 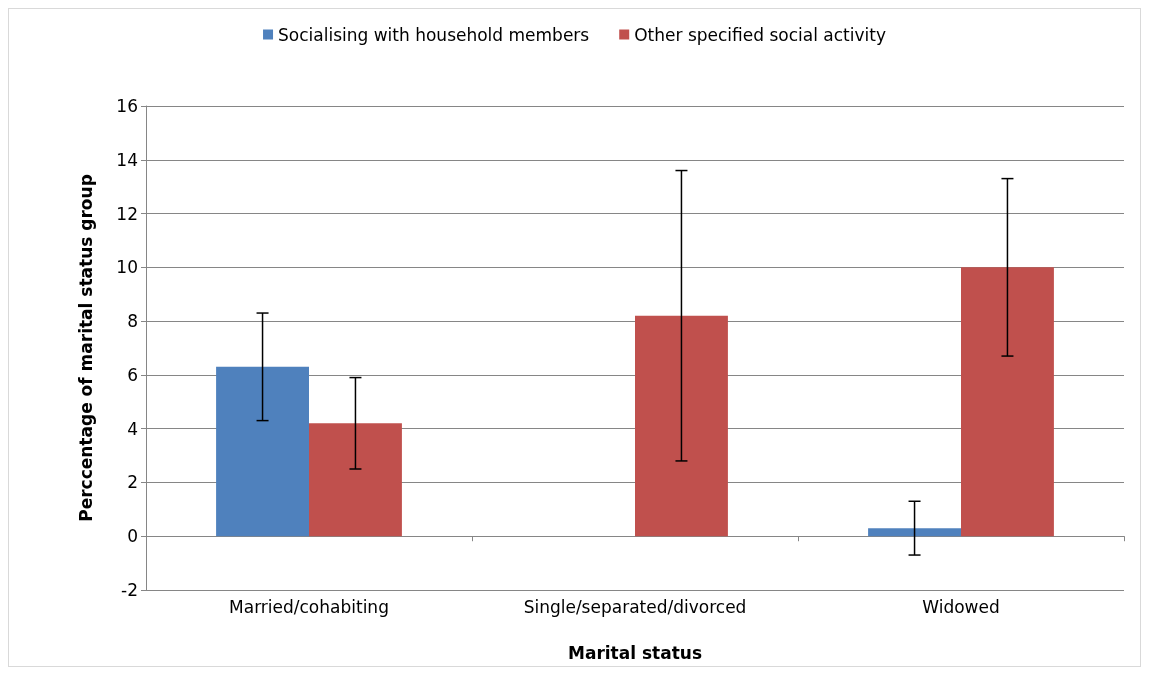 What do you see at coordinates (760, 34) in the screenshot?
I see `legend-label: Other specified social activity` at bounding box center [760, 34].